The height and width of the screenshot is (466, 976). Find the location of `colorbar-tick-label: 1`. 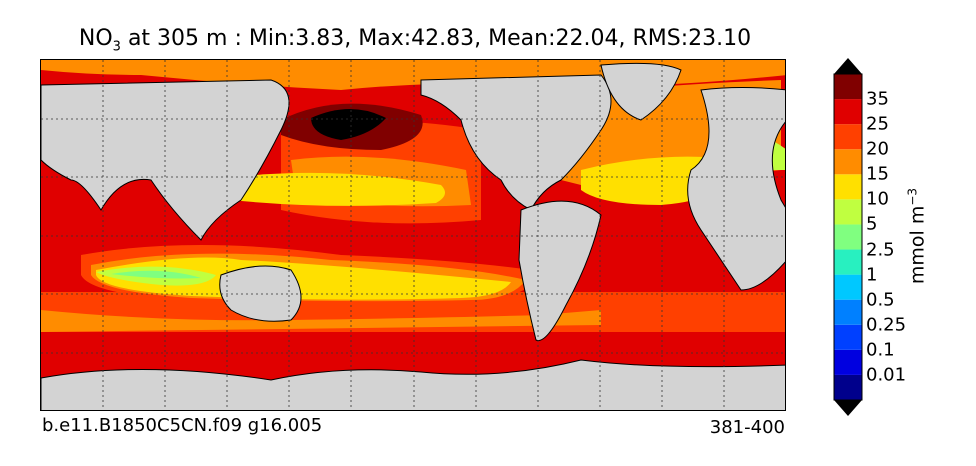

colorbar-tick-label: 1 is located at coordinates (872, 275).